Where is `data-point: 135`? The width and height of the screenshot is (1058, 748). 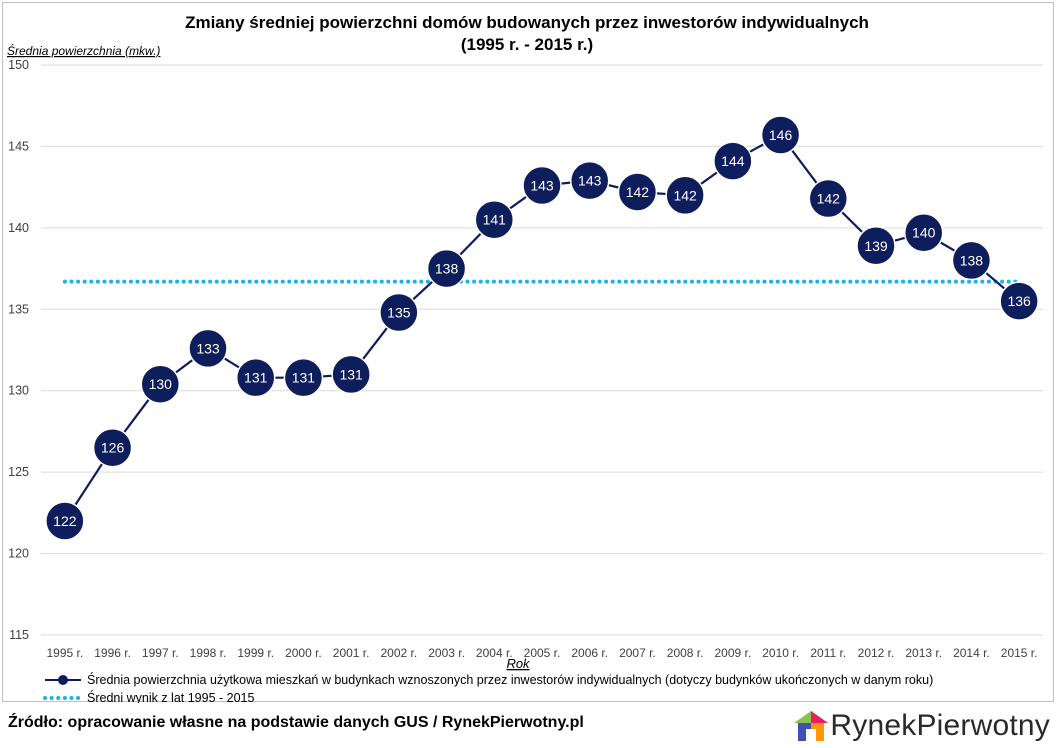
data-point: 135 is located at coordinates (399, 312).